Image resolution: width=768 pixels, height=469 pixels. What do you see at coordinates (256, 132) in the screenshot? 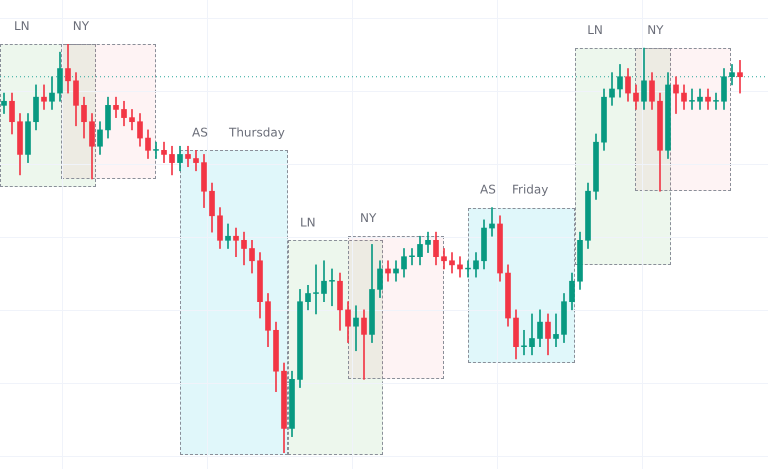
I see `annotation: Thursday` at bounding box center [256, 132].